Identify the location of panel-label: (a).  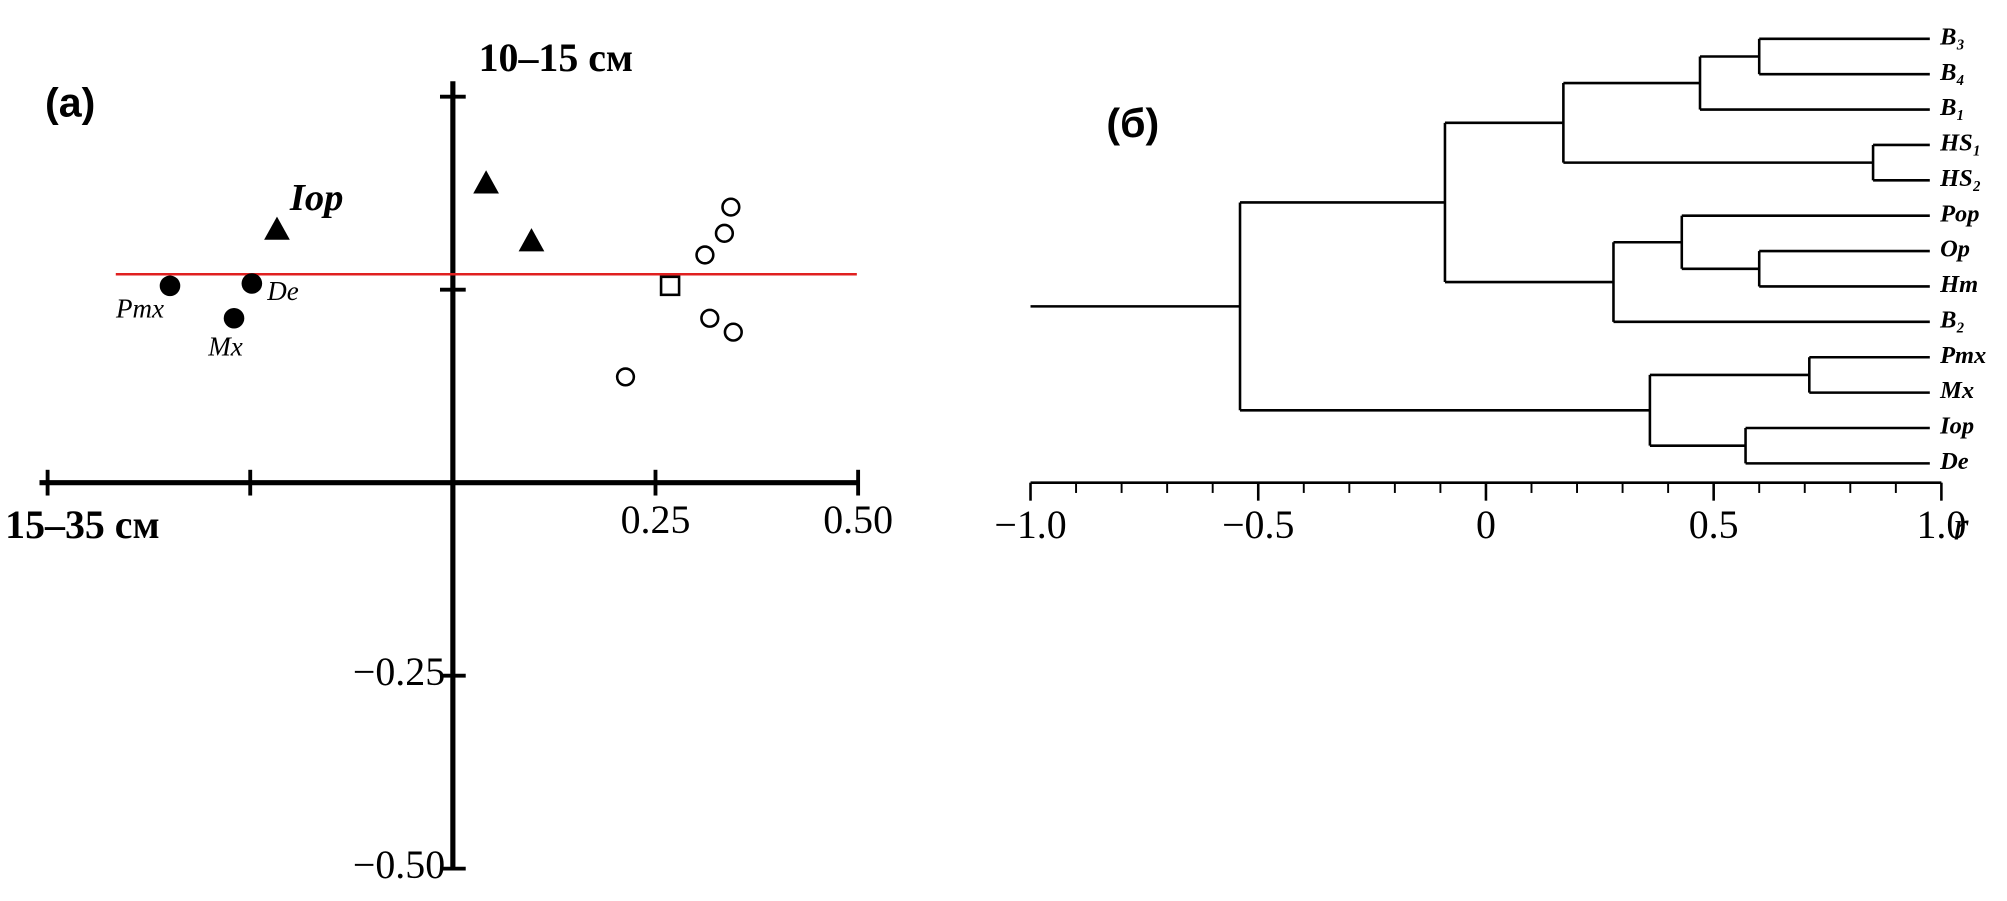
(70, 103).